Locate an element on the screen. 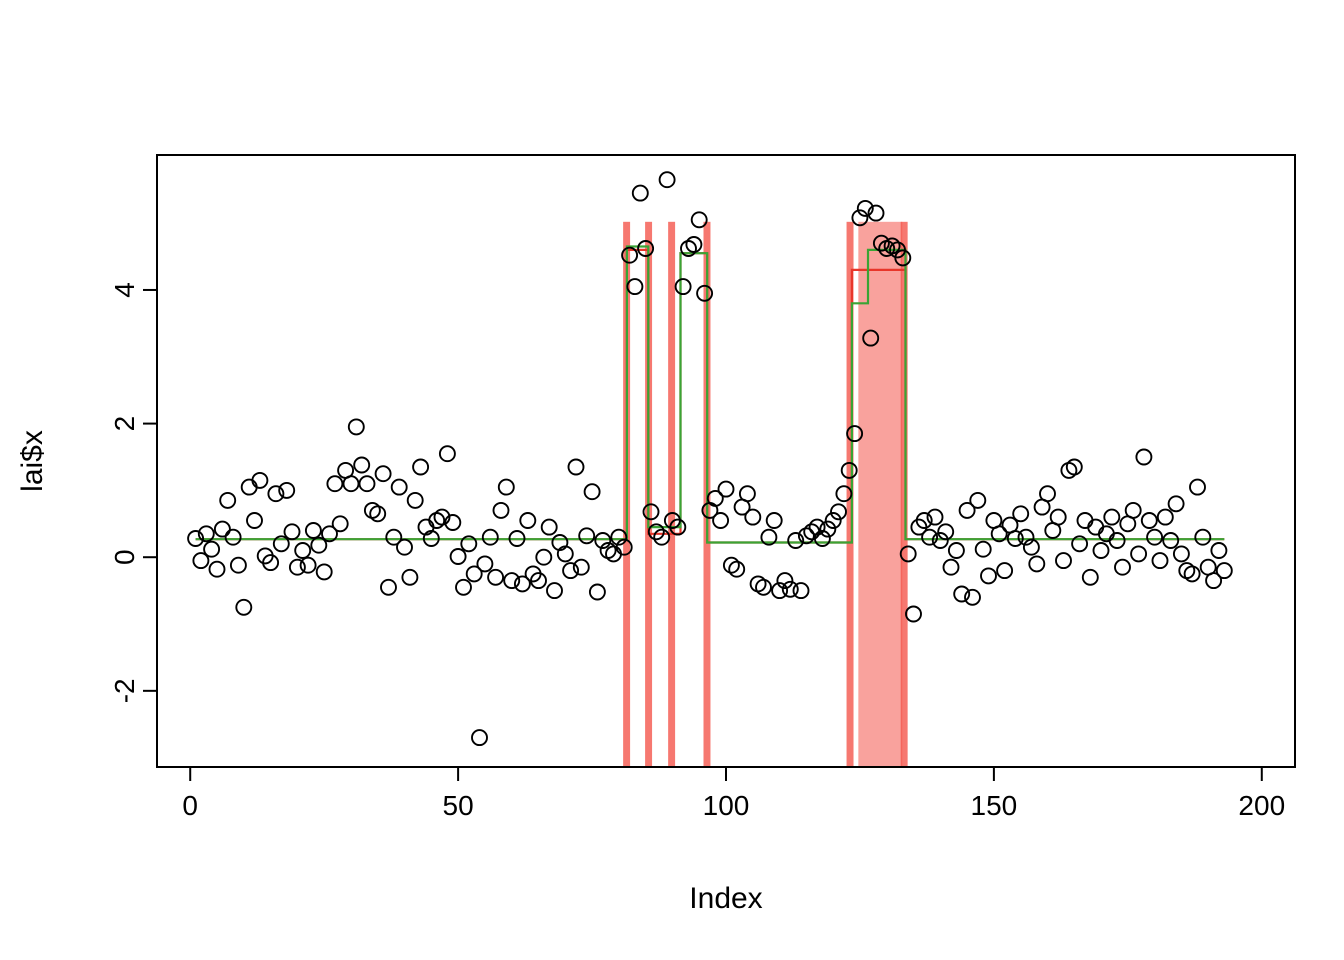 The height and width of the screenshot is (960, 1344). y-tick-label: 0 is located at coordinates (124, 557).